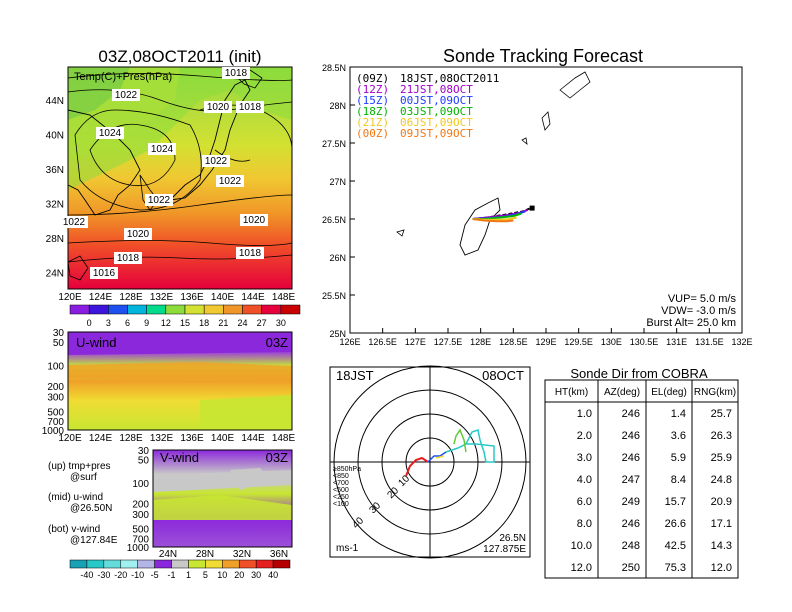 This screenshot has width=792, height=612. What do you see at coordinates (669, 392) in the screenshot?
I see `table-header-cell: EL(deg)` at bounding box center [669, 392].